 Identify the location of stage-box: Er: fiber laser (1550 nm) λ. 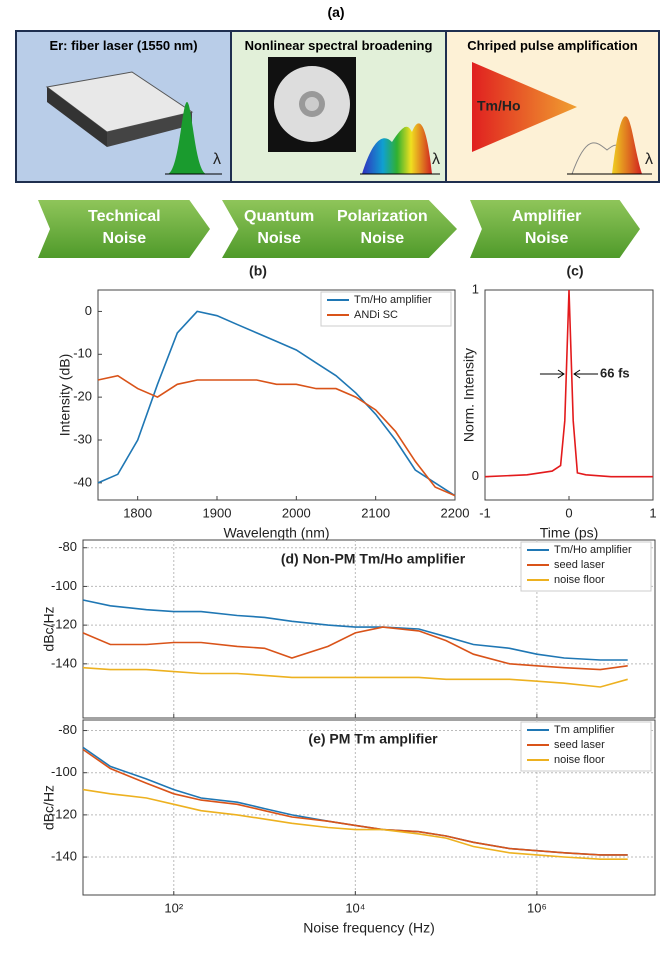
(123, 106).